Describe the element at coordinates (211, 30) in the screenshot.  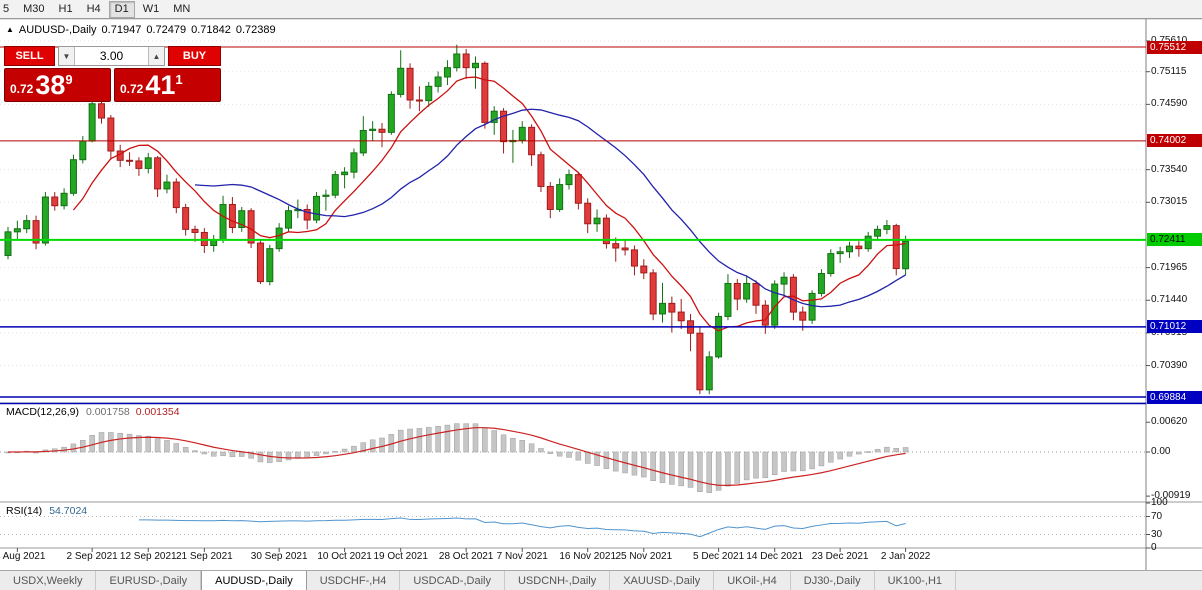
I see `ohlc-low: 0.71842` at that location.